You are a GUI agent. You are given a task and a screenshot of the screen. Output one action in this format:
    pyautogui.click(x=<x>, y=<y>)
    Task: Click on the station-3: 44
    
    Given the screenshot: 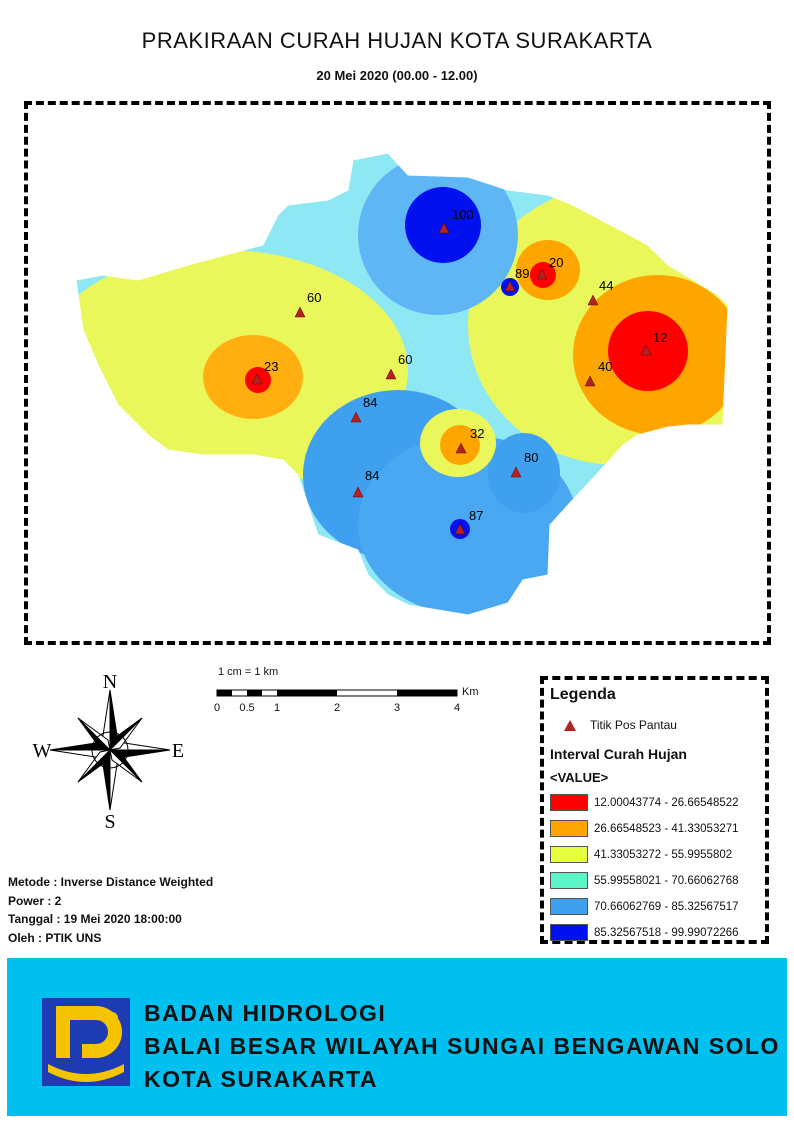 What is the action you would take?
    pyautogui.click(x=600, y=292)
    